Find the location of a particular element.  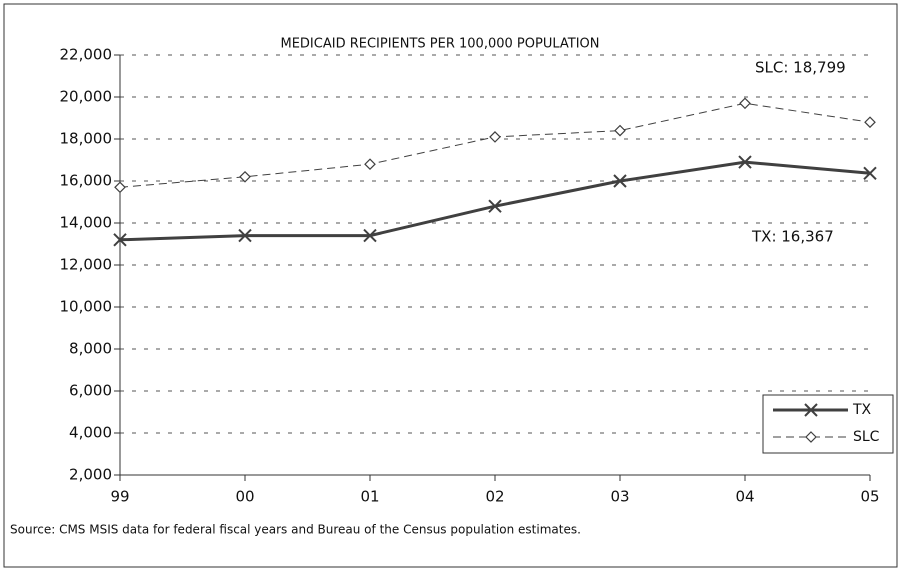

x-tick-label: 00 is located at coordinates (244, 497).